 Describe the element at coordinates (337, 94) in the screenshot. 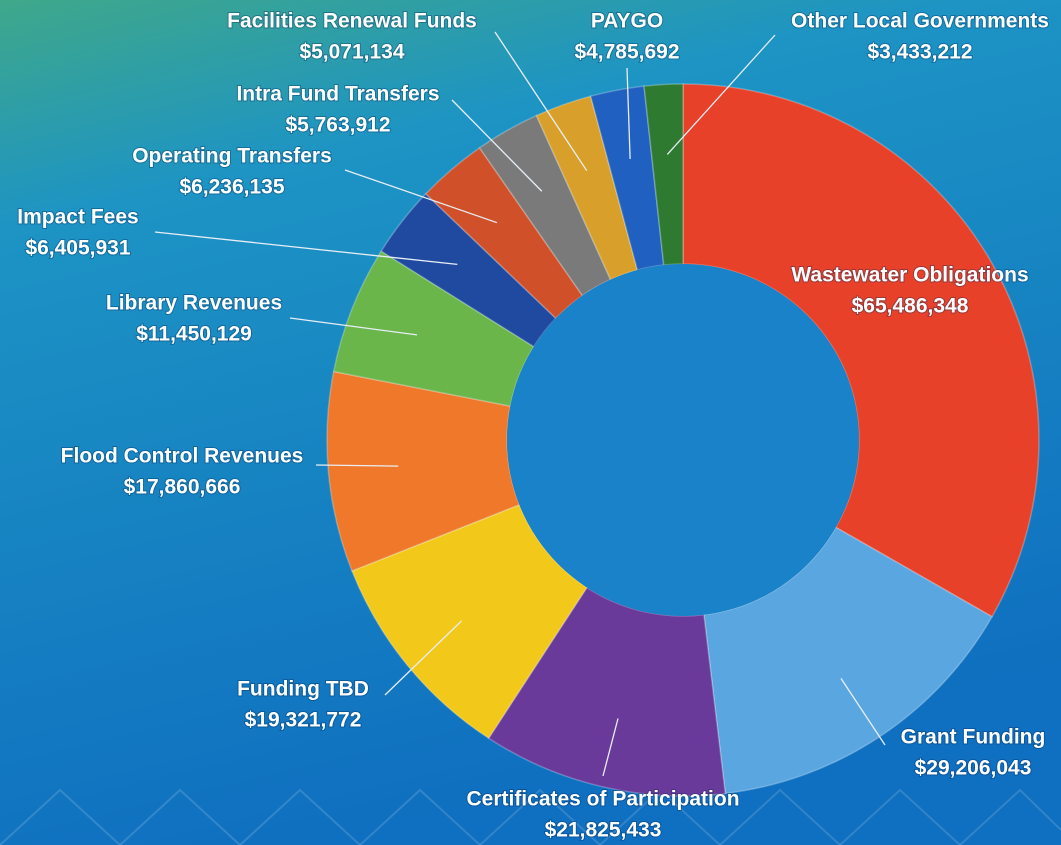

I see `slice-label: Intra Fund Transfers` at that location.